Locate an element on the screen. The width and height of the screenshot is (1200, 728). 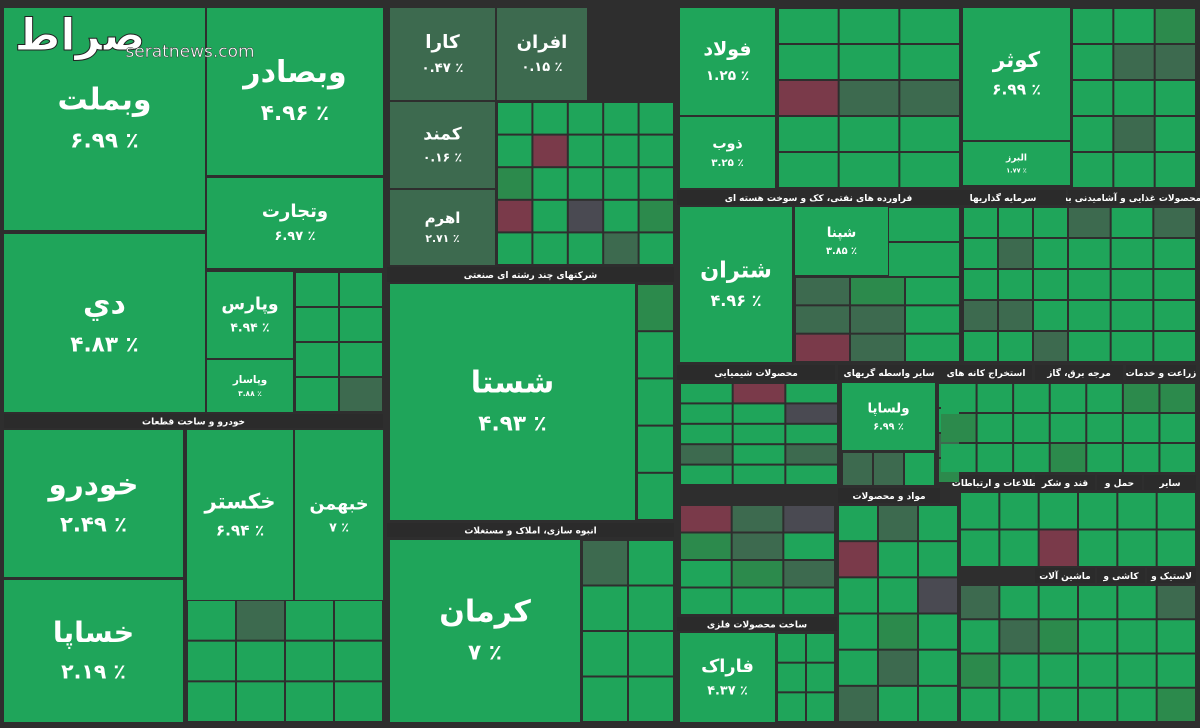
tile-change: ۷ ٪ is located at coordinates (485, 653).